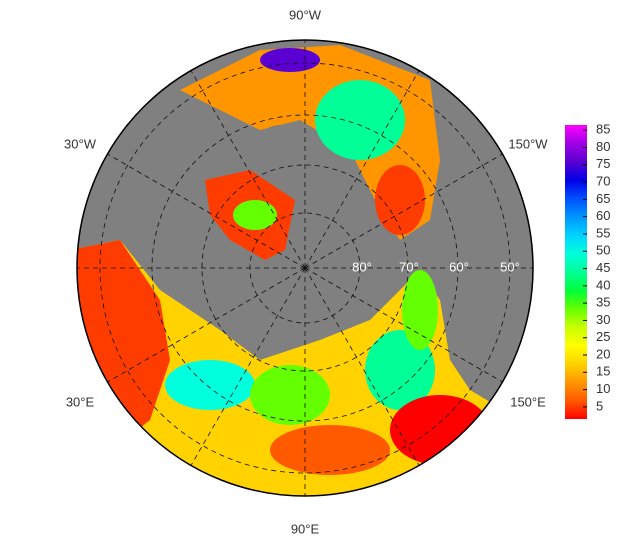 The width and height of the screenshot is (625, 552). Describe the element at coordinates (305, 14) in the screenshot. I see `longitude-label: 90°W` at that location.